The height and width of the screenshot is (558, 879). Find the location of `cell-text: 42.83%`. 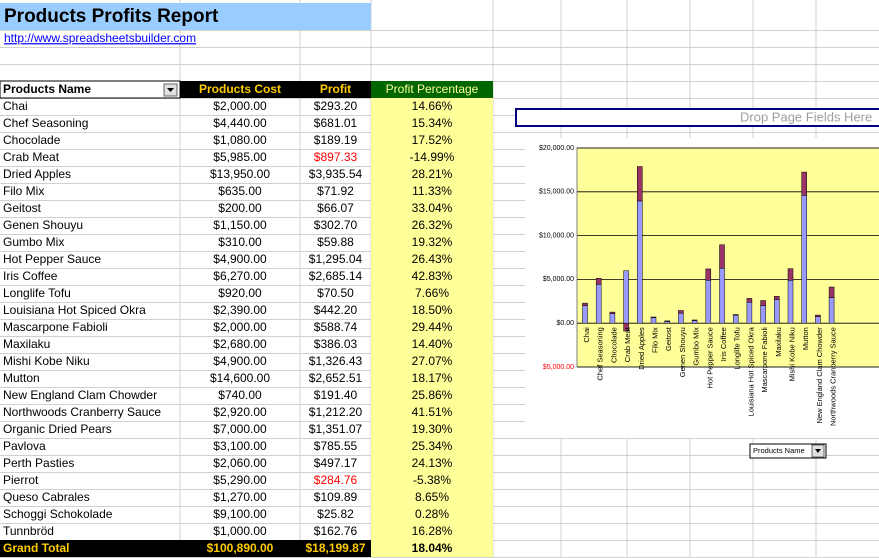

cell-text: 42.83% is located at coordinates (432, 276).